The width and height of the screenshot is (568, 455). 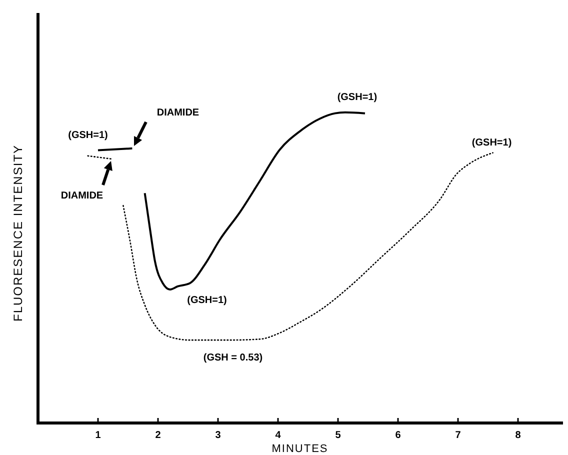 I want to click on x-tick-label: 6, so click(x=398, y=435).